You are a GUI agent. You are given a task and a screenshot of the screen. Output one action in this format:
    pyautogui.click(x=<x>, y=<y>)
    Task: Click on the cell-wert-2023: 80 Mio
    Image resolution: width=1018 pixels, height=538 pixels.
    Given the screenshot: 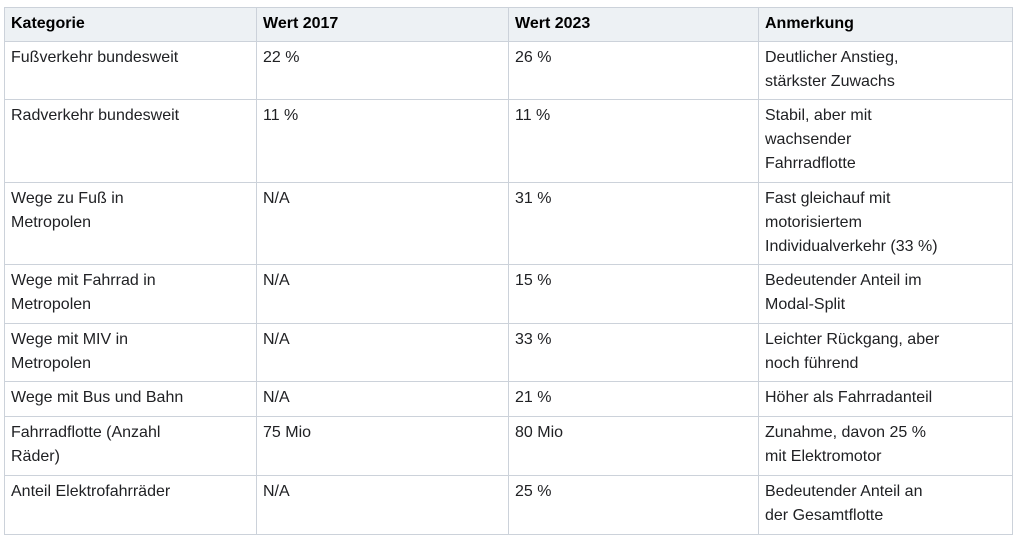 What is the action you would take?
    pyautogui.click(x=633, y=446)
    